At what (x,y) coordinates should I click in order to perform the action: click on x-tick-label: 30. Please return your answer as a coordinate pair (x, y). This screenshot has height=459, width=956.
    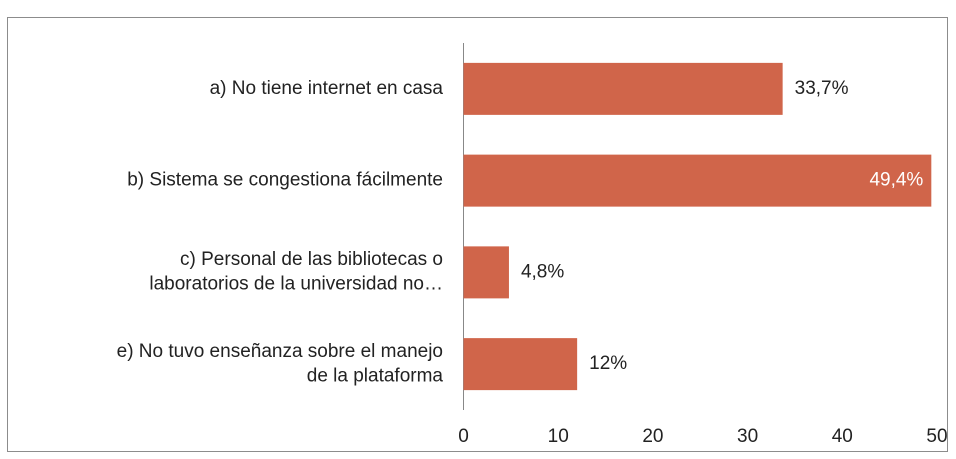
    Looking at the image, I should click on (747, 436).